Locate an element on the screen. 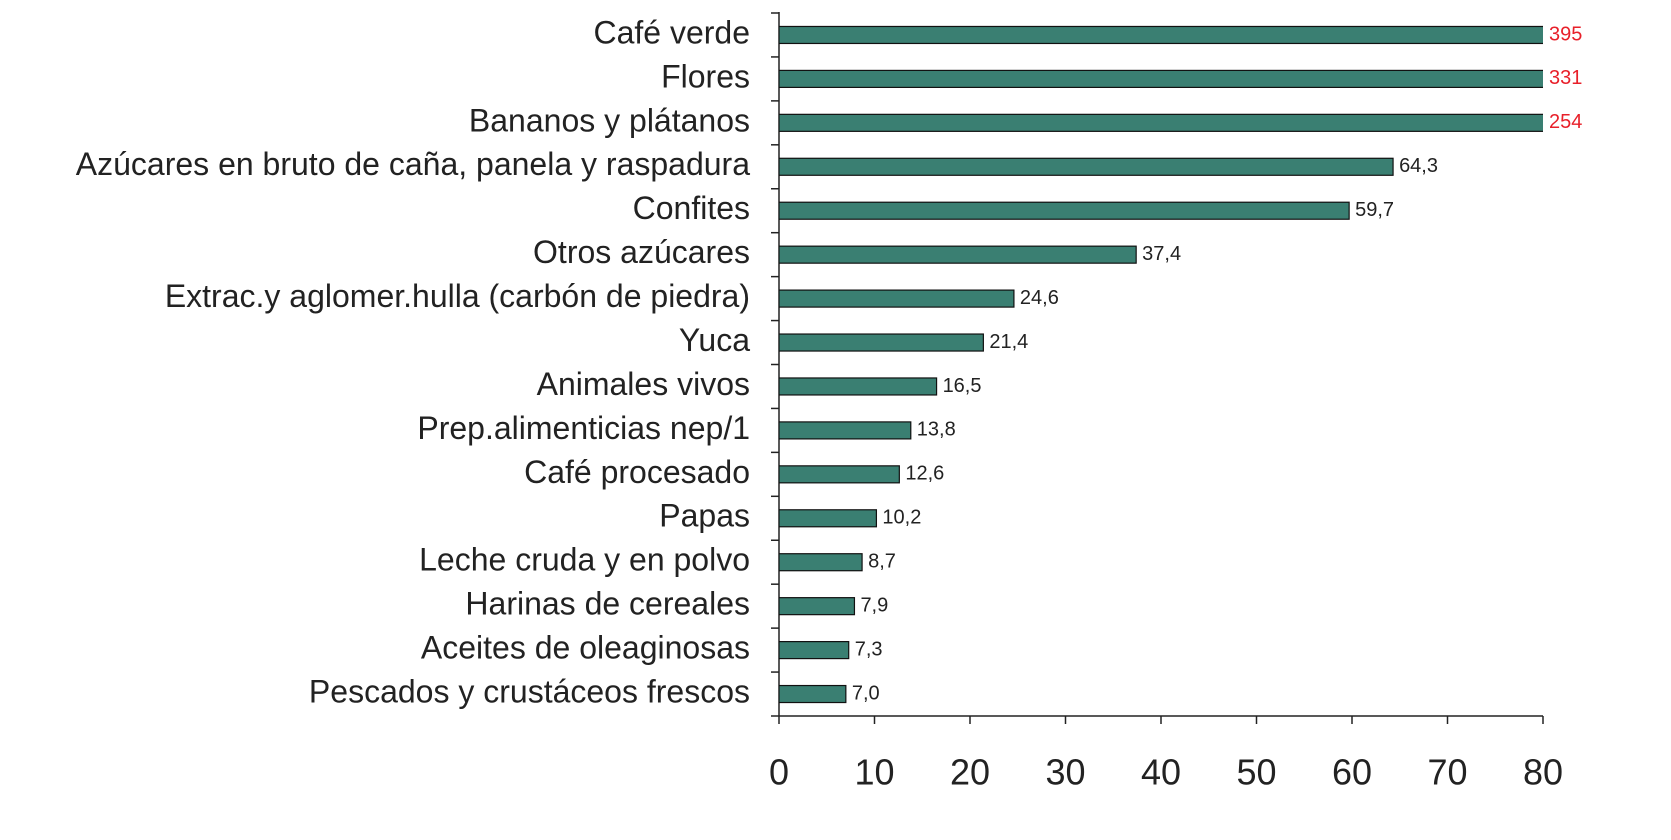 This screenshot has height=840, width=1671. value-label: 8,7 is located at coordinates (882, 562).